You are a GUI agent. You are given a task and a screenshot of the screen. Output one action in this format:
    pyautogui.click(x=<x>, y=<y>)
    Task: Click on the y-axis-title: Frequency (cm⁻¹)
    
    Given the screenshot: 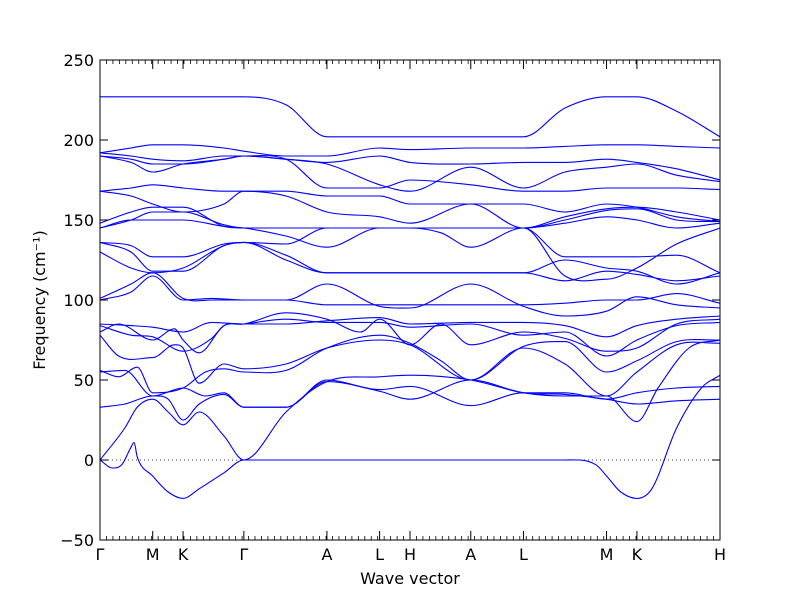 What is the action you would take?
    pyautogui.click(x=39, y=299)
    